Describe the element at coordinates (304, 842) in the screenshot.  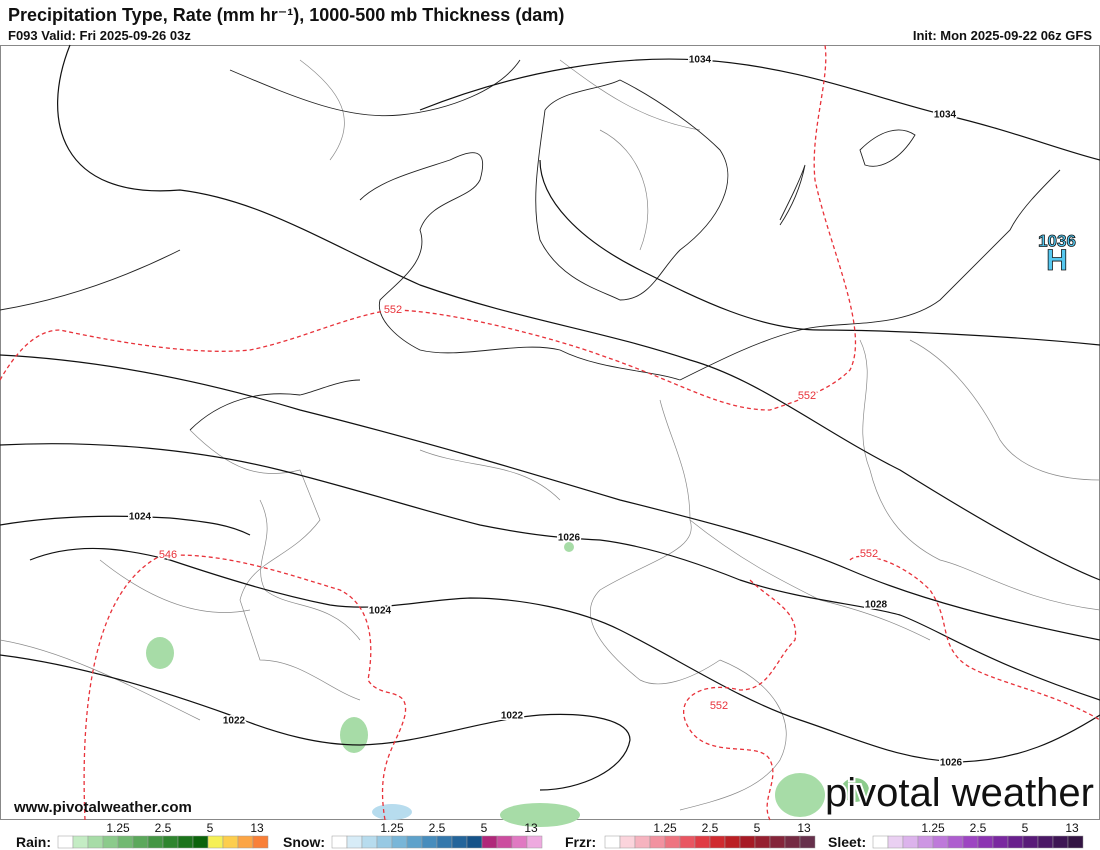
I see `legend-label: Snow:` at that location.